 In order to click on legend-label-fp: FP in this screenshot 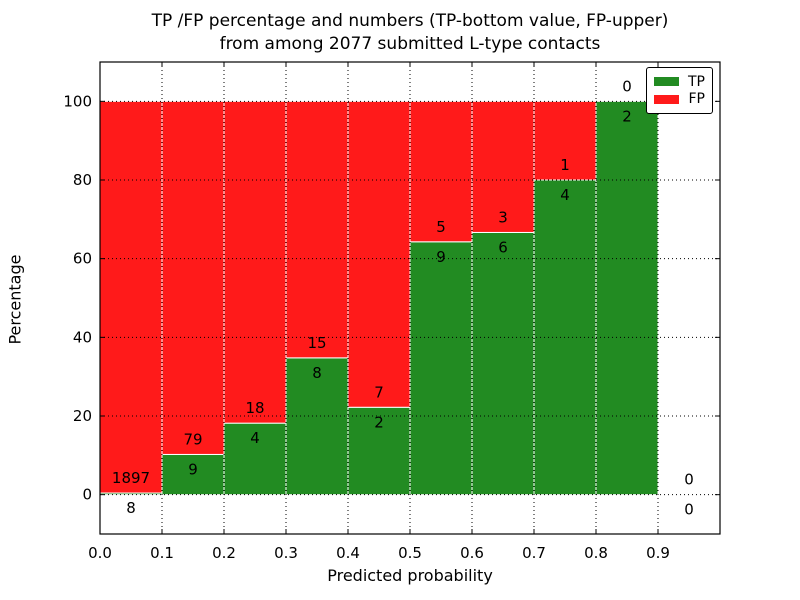, I will do `click(697, 99)`.